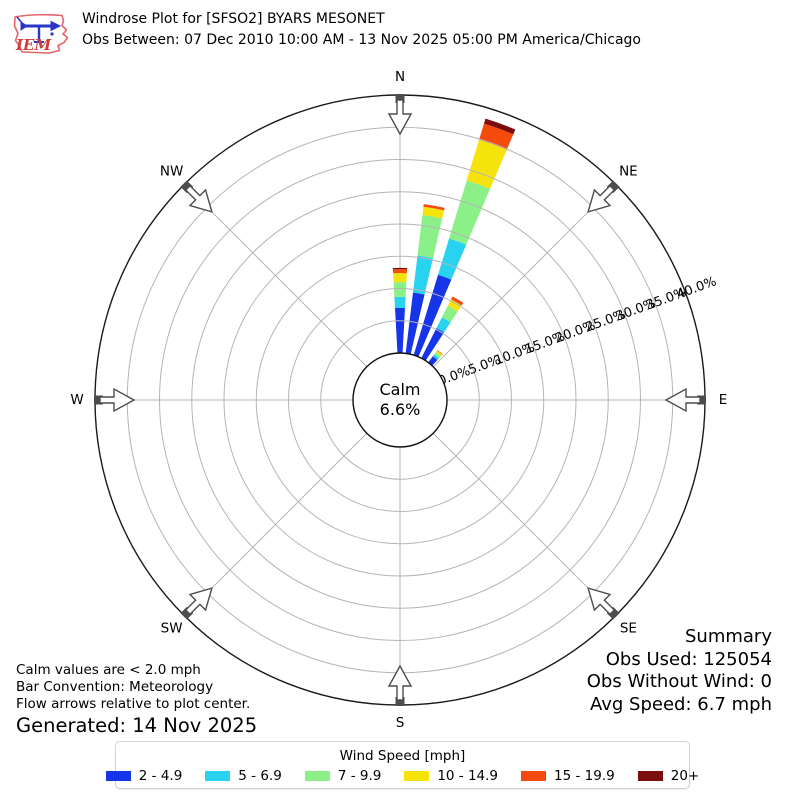 This screenshot has height=800, width=800. What do you see at coordinates (400, 271) in the screenshot?
I see `windrose-bar-0deg-bin4` at bounding box center [400, 271].